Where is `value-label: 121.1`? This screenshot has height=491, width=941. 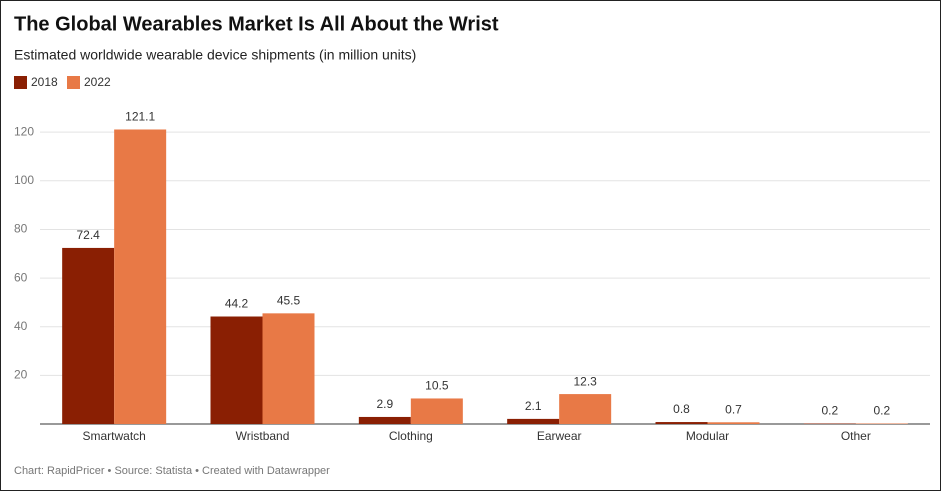
value-label: 121.1 is located at coordinates (140, 117).